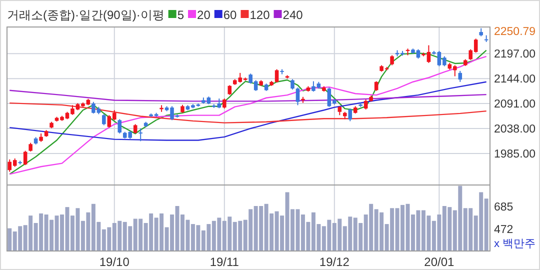  What do you see at coordinates (515, 104) in the screenshot?
I see `y-tick-label: 2091.00` at bounding box center [515, 104].